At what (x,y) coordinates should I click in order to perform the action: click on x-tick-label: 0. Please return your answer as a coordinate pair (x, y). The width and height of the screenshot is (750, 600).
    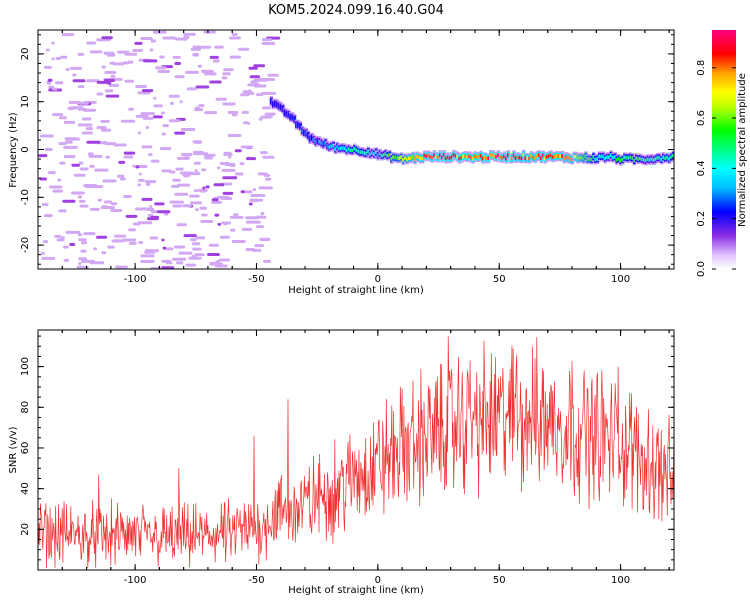
    Looking at the image, I should click on (378, 279).